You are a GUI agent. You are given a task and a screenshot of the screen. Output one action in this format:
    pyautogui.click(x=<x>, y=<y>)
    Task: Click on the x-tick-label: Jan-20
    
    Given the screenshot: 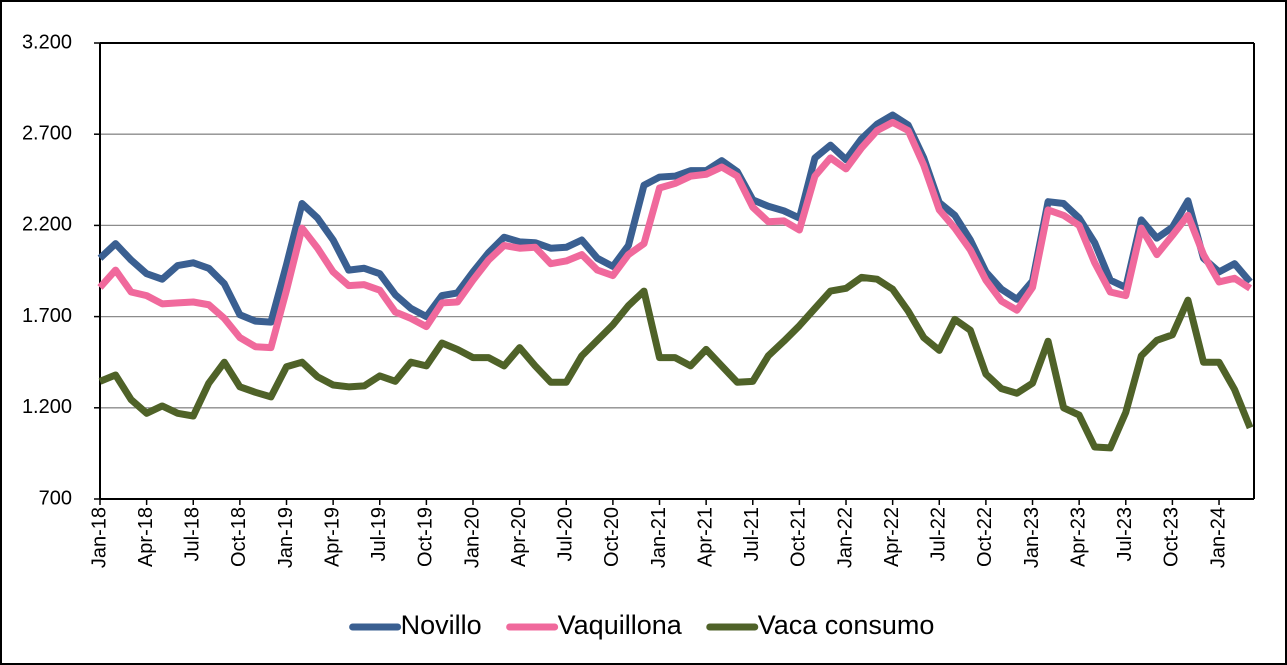 What is the action you would take?
    pyautogui.click(x=472, y=537)
    